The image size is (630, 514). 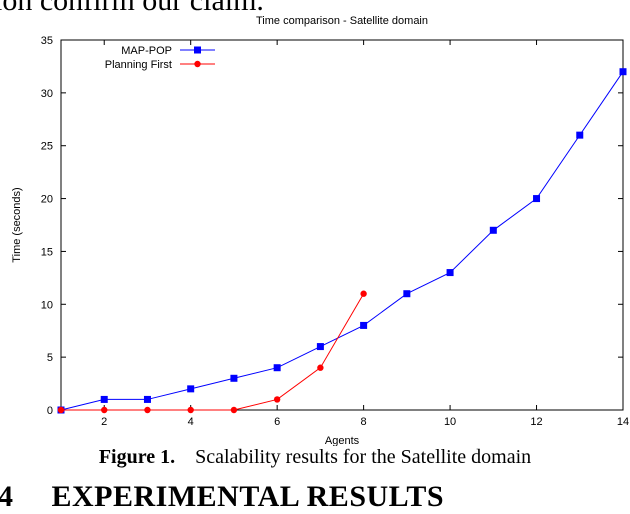 What do you see at coordinates (342, 21) in the screenshot?
I see `chart-title: Time comparison - Satellite domain` at bounding box center [342, 21].